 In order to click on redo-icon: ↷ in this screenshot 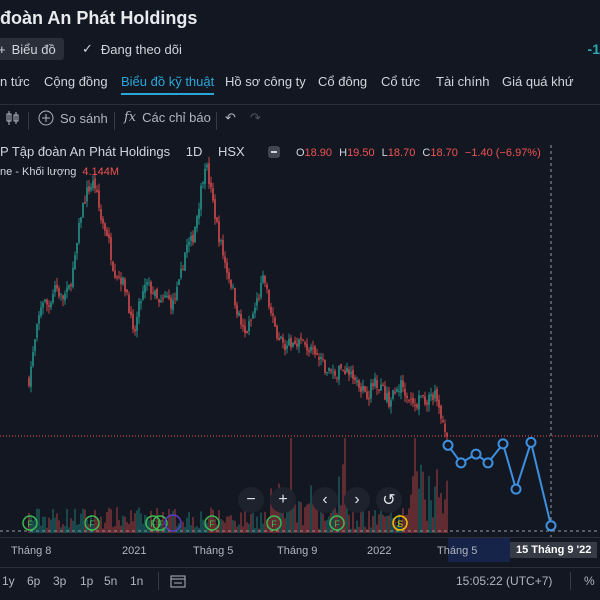, I will do `click(255, 117)`.